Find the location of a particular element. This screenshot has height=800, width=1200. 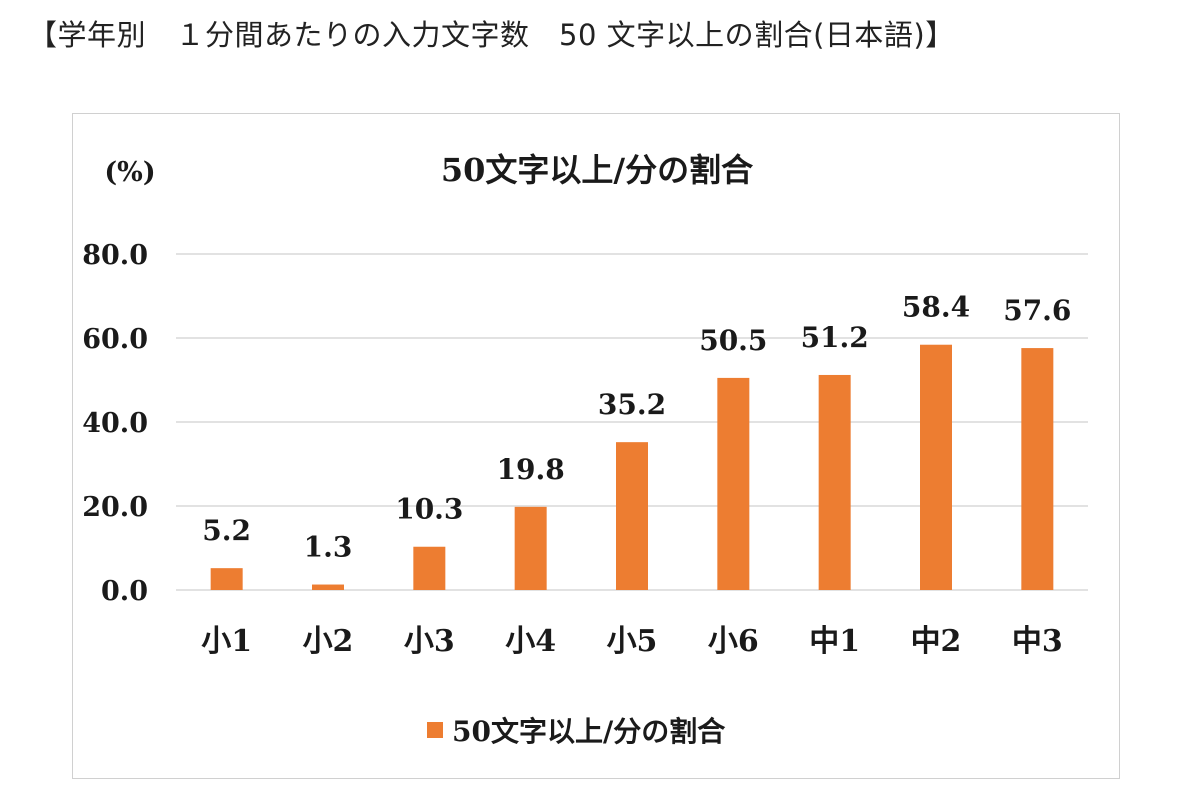

x-tick-label: 小2 is located at coordinates (328, 641).